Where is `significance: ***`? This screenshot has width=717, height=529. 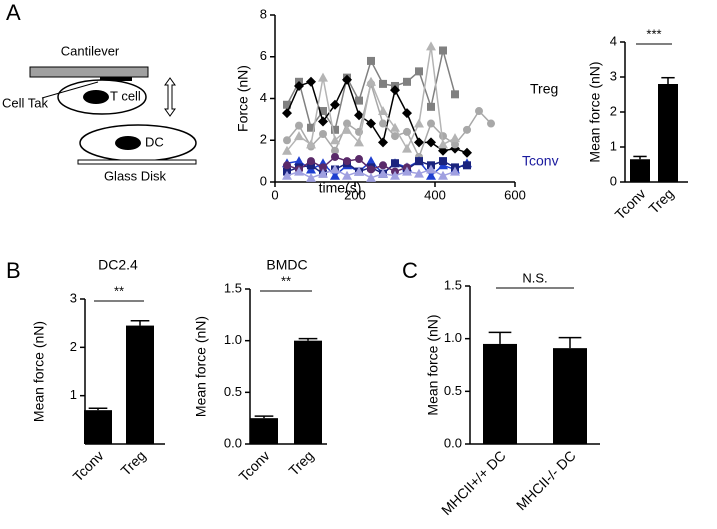 significance: *** is located at coordinates (653, 33).